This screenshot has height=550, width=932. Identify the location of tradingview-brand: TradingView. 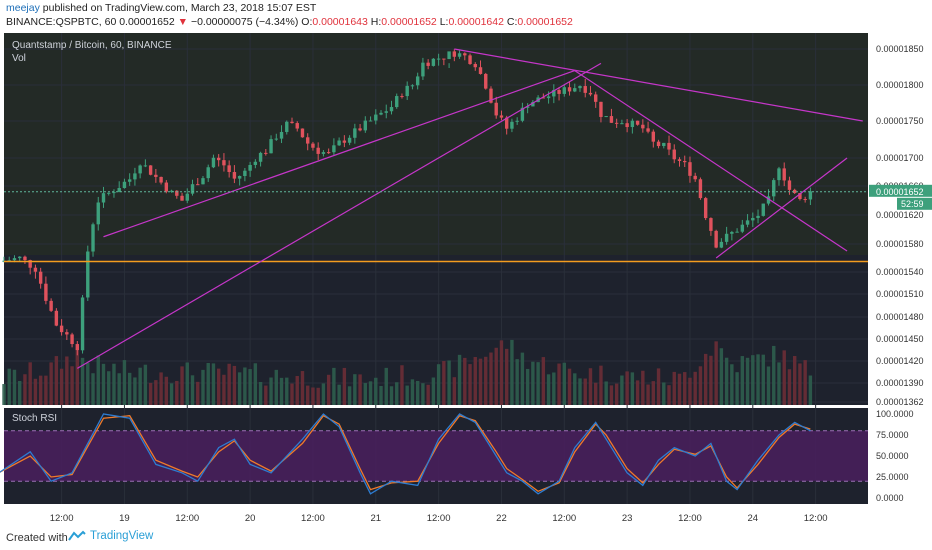
(110, 536).